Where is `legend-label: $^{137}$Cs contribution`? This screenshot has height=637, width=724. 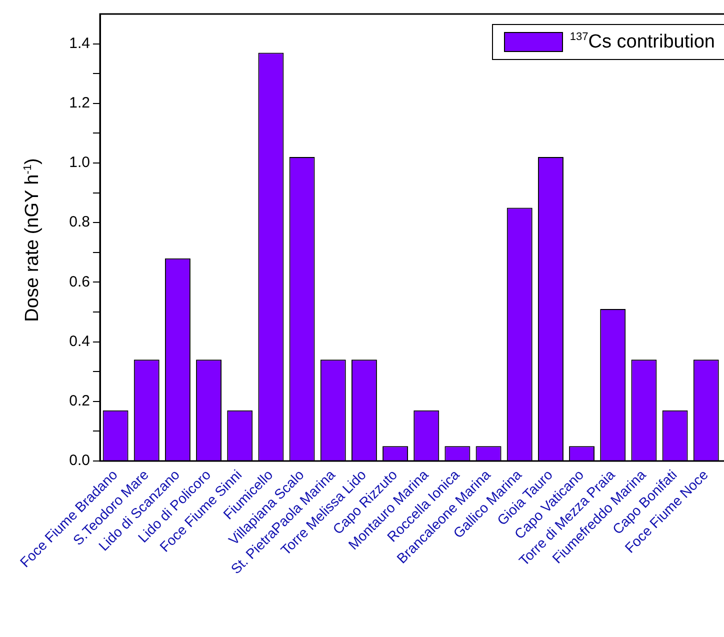 legend-label: $^{137}$Cs contribution is located at coordinates (642, 42).